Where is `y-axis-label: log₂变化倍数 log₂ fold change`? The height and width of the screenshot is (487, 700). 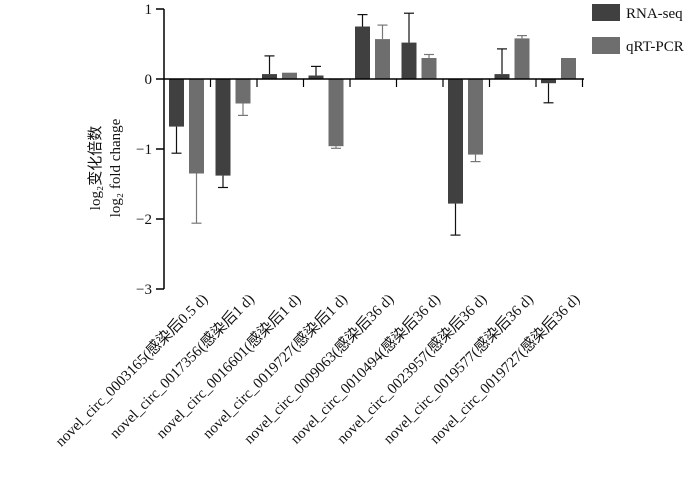
y-axis-label: log₂变化倍数 log₂ fold change is located at coordinates (105, 167).